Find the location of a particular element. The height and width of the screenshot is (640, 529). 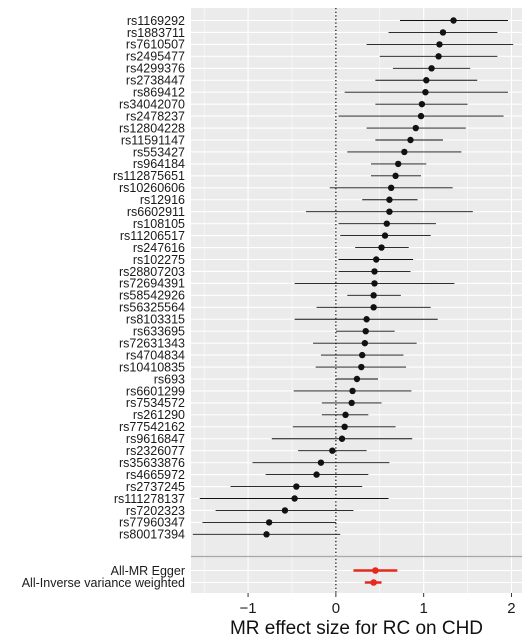

y-tick-label: rs34042070 is located at coordinates (152, 104).